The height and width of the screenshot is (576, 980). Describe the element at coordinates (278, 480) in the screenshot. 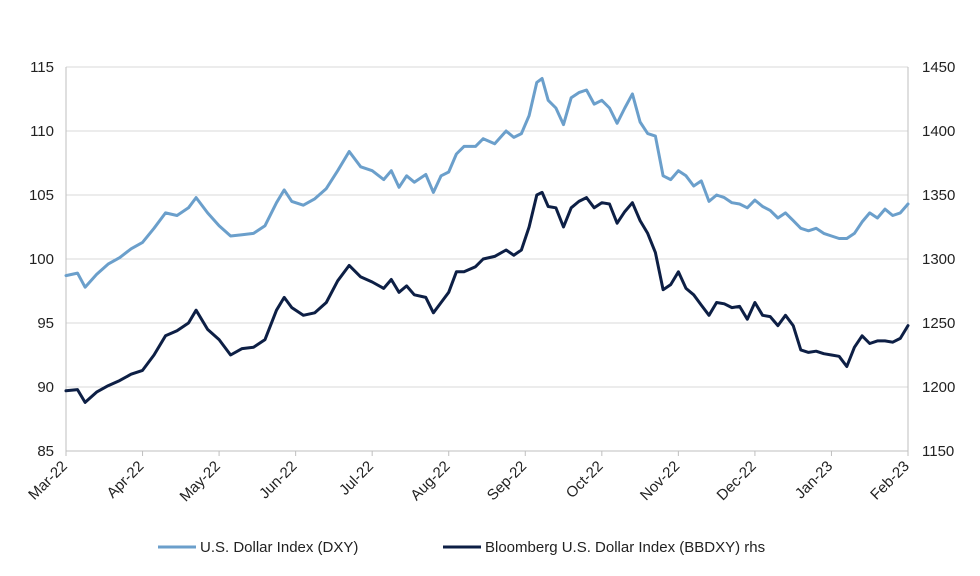

I see `x-tick-label: Jun-22` at that location.